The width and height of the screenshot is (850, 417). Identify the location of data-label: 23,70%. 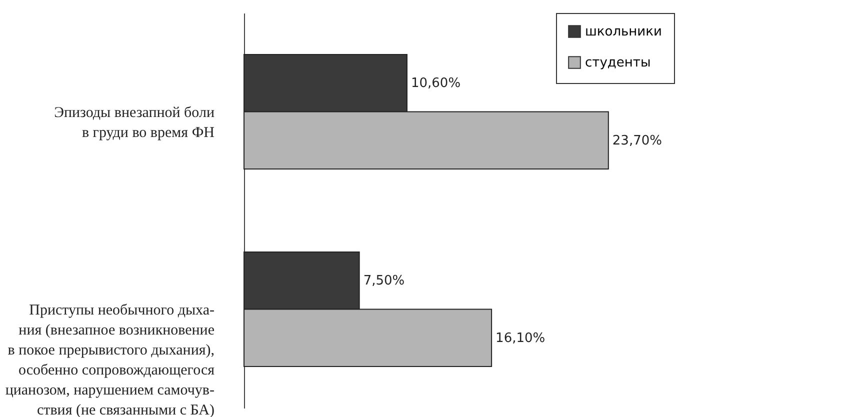
(637, 140).